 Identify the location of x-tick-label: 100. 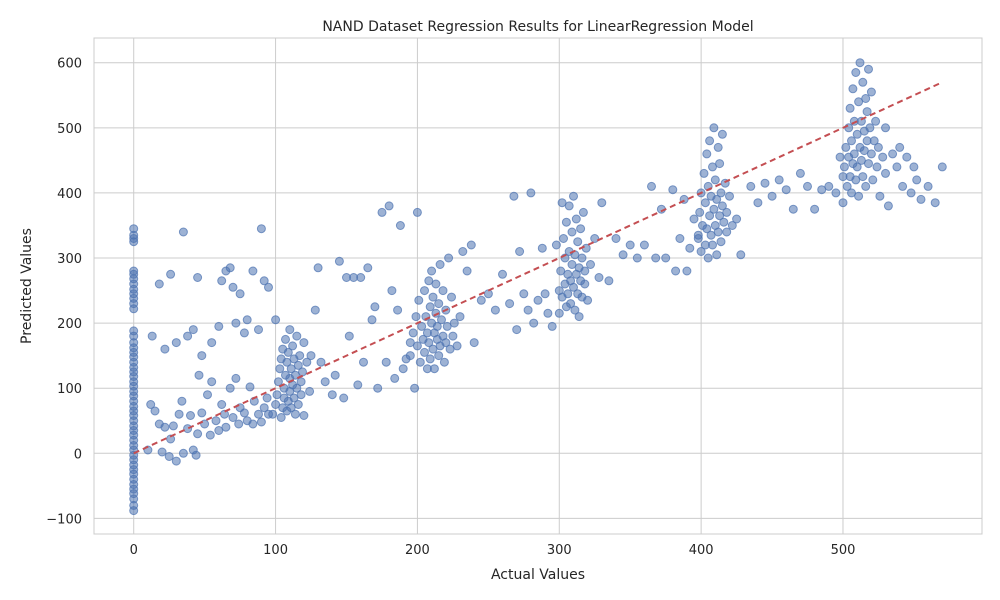
(275, 550).